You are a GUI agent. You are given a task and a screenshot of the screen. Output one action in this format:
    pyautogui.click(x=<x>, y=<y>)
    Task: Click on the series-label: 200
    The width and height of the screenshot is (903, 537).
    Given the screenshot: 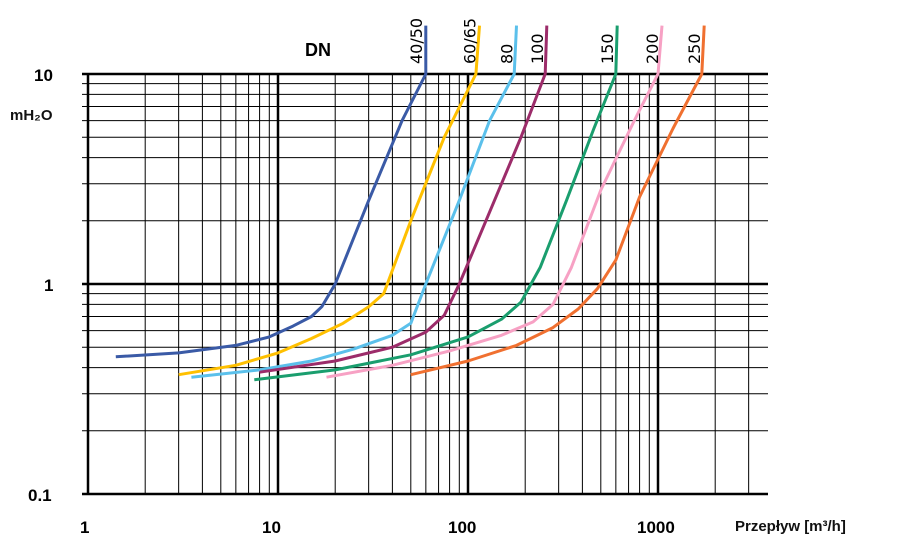 What is the action you would take?
    pyautogui.click(x=652, y=48)
    